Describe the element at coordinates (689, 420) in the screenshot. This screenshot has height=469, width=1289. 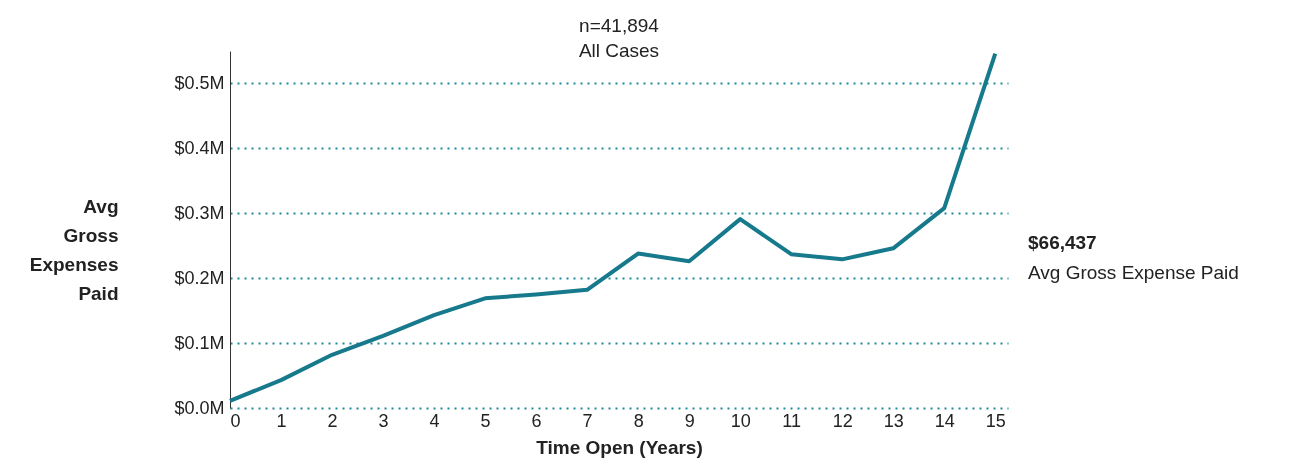
I see `x-tick-label: 9` at that location.